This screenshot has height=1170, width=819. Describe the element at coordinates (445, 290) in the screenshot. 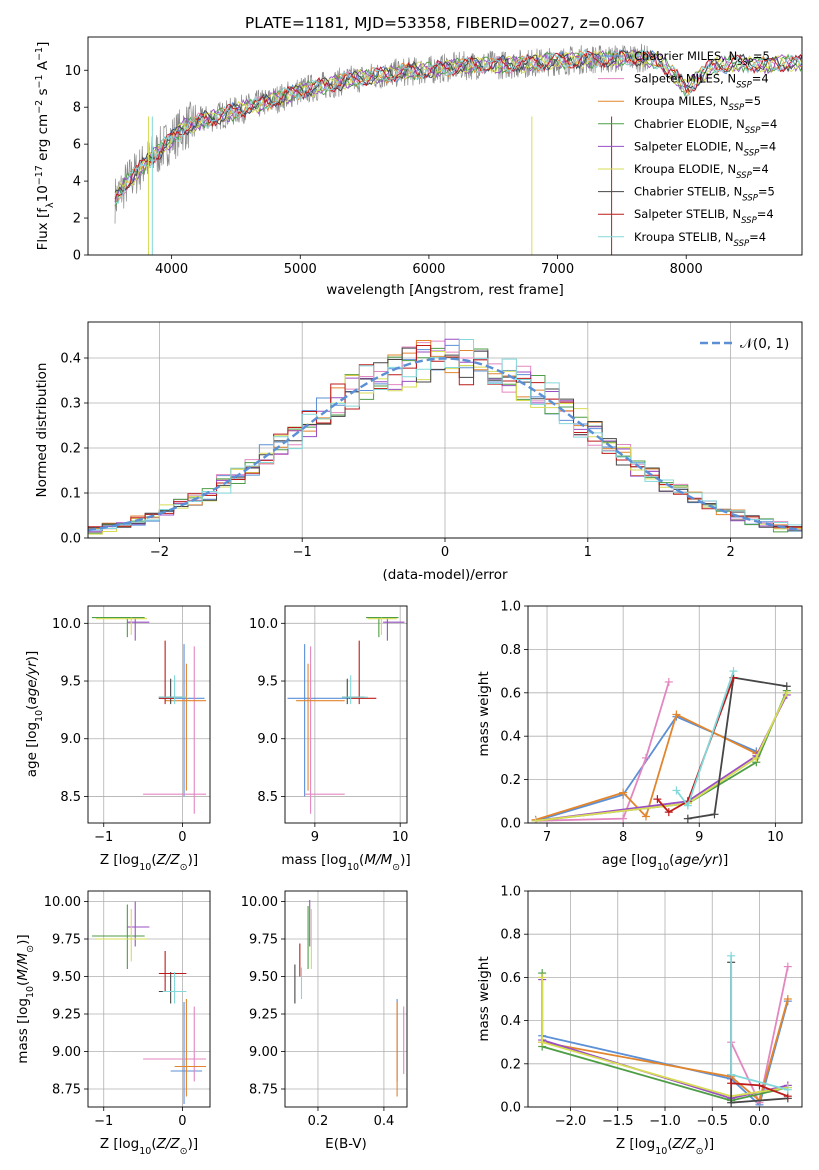

I see `spectrum-x-label: wavelength [Angstrom, rest frame]` at that location.